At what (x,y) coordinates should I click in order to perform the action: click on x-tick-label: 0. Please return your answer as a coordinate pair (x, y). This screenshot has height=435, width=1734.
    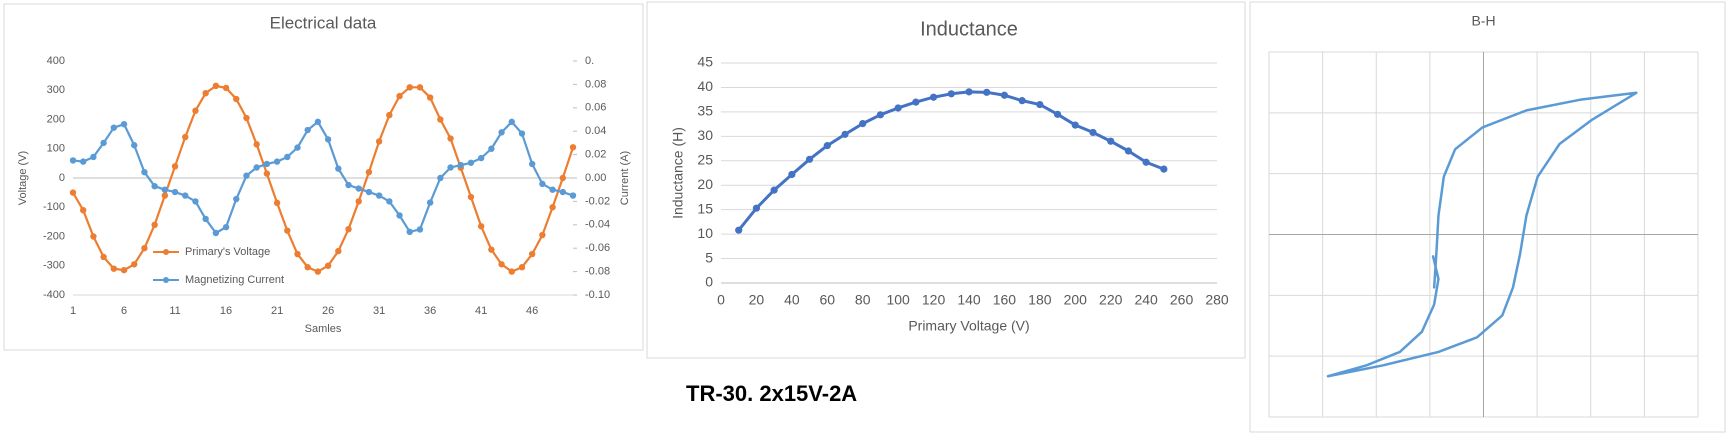
    Looking at the image, I should click on (721, 300).